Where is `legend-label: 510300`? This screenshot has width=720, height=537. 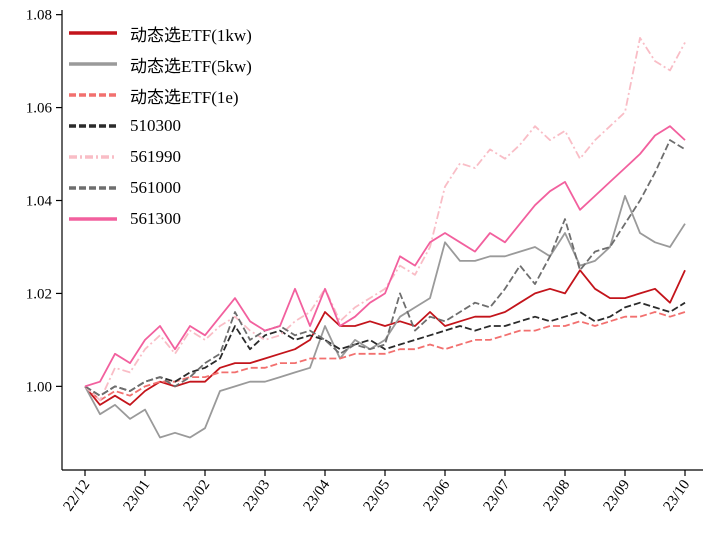
legend-label: 510300 is located at coordinates (155, 125).